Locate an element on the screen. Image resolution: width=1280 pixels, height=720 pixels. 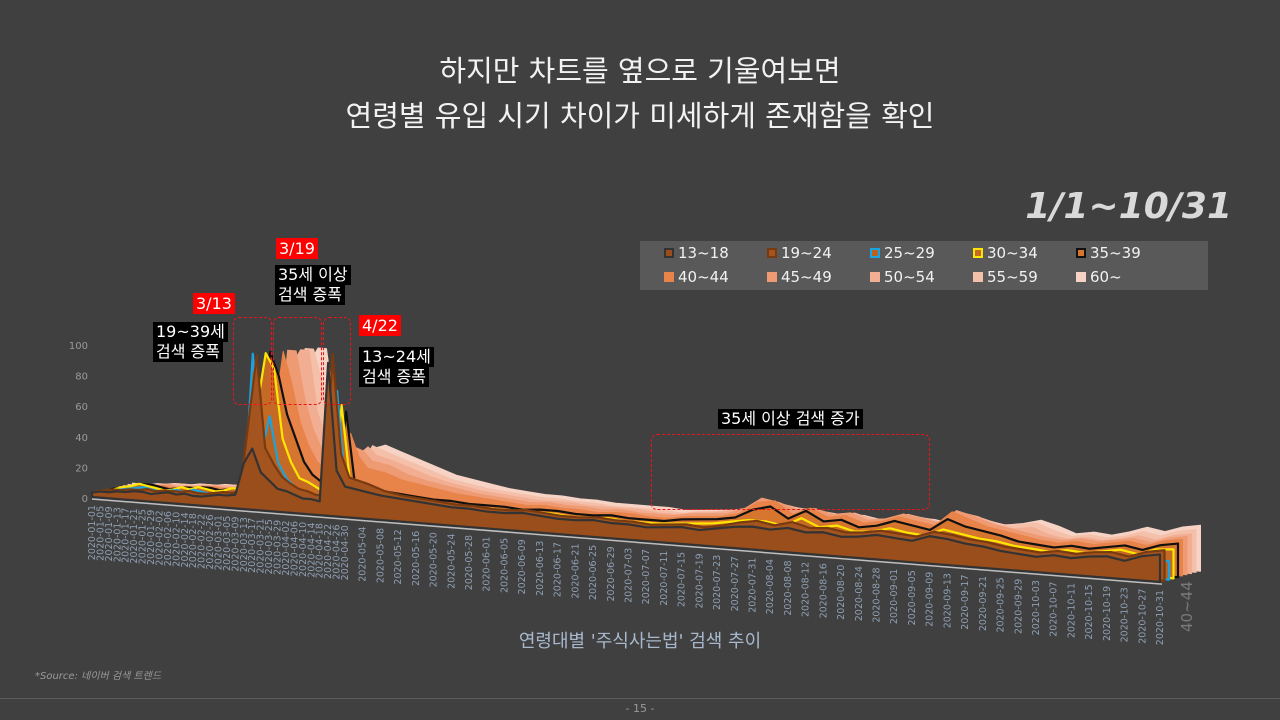
x-tick-label: 2020-06-21 is located at coordinates (575, 570).